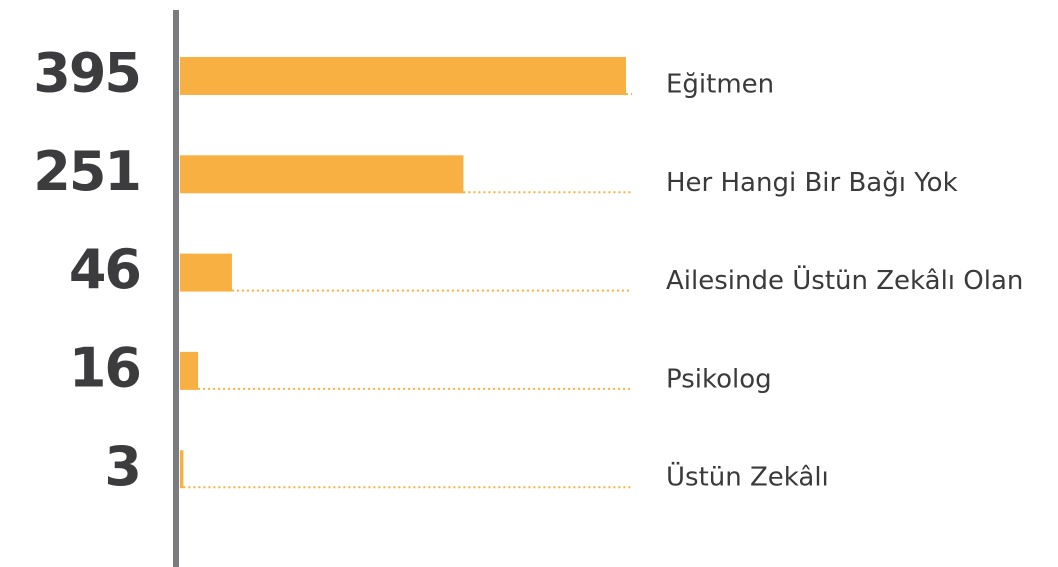 This screenshot has height=567, width=1058. Describe the element at coordinates (86, 171) in the screenshot. I see `value-label: 251` at that location.